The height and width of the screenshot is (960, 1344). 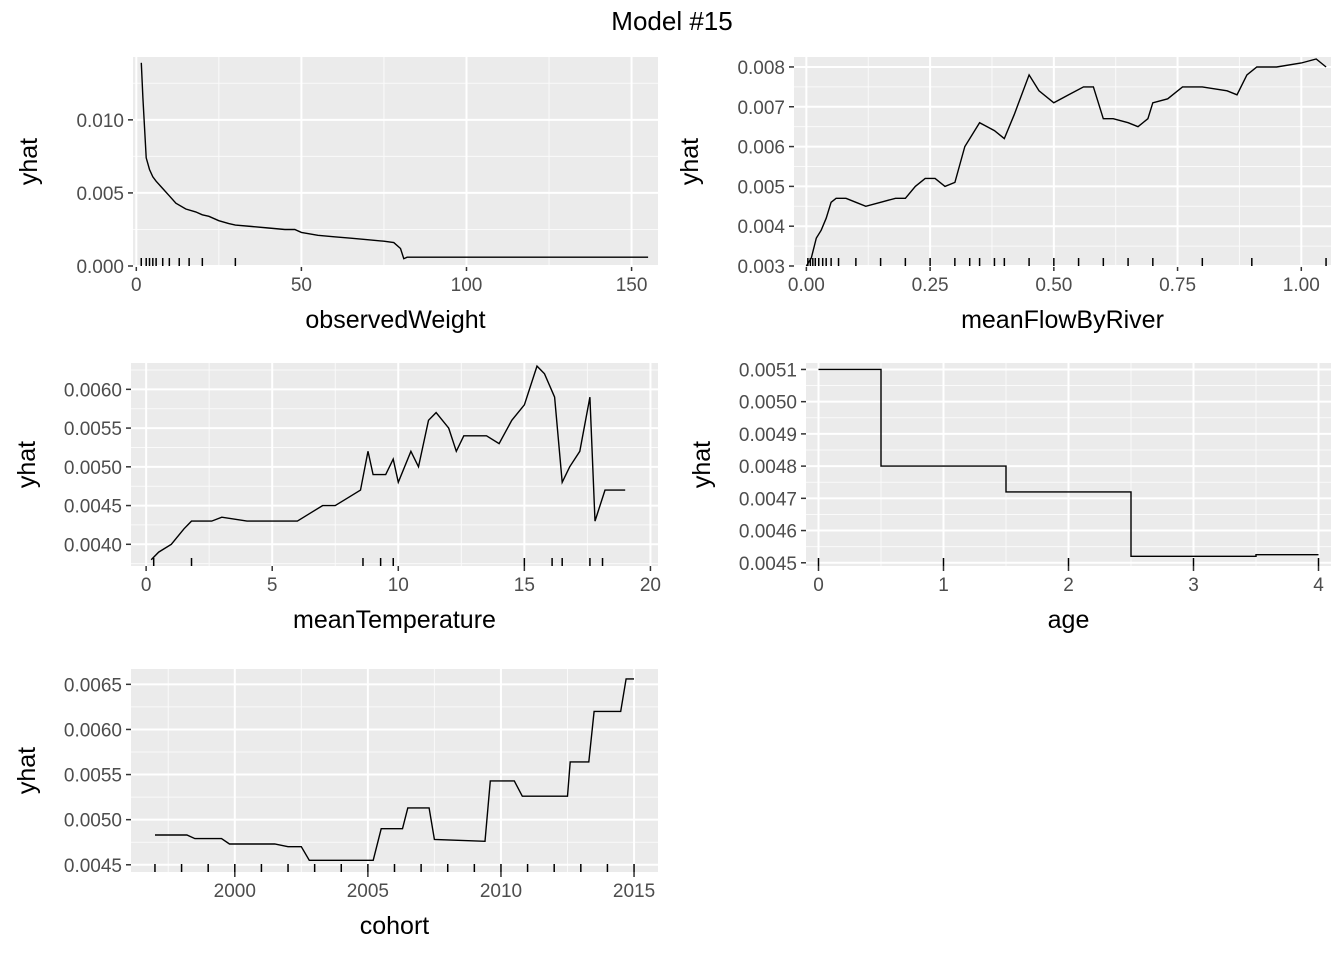 I want to click on y-tick-label: 0.0065, so click(x=93, y=685).